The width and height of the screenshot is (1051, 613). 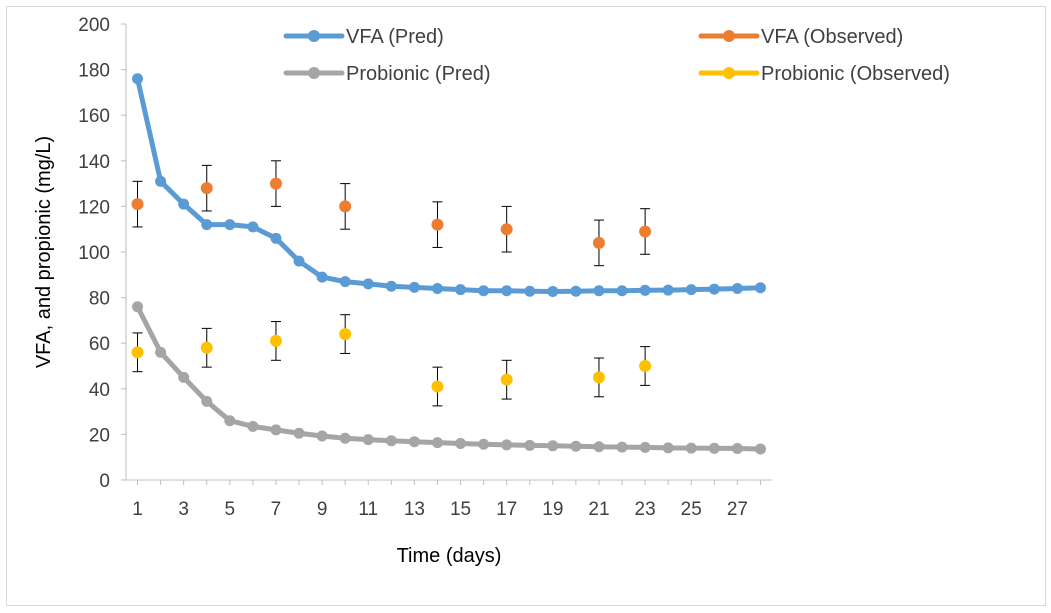 I want to click on y-axis: 0 20 40 60 80 100 120 140 160 180 200, so click(x=102, y=253).